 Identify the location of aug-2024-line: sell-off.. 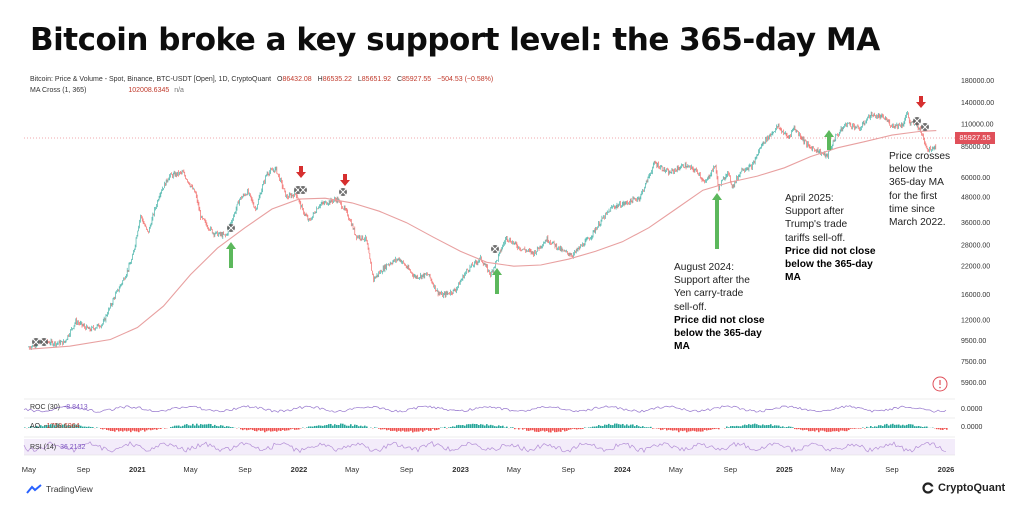
(690, 307).